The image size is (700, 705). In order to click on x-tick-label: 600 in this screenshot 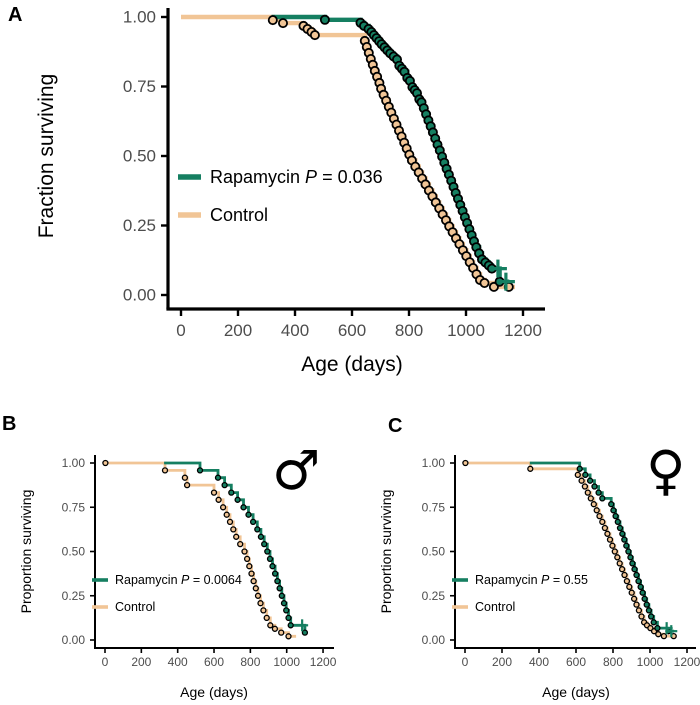, I will do `click(576, 662)`.